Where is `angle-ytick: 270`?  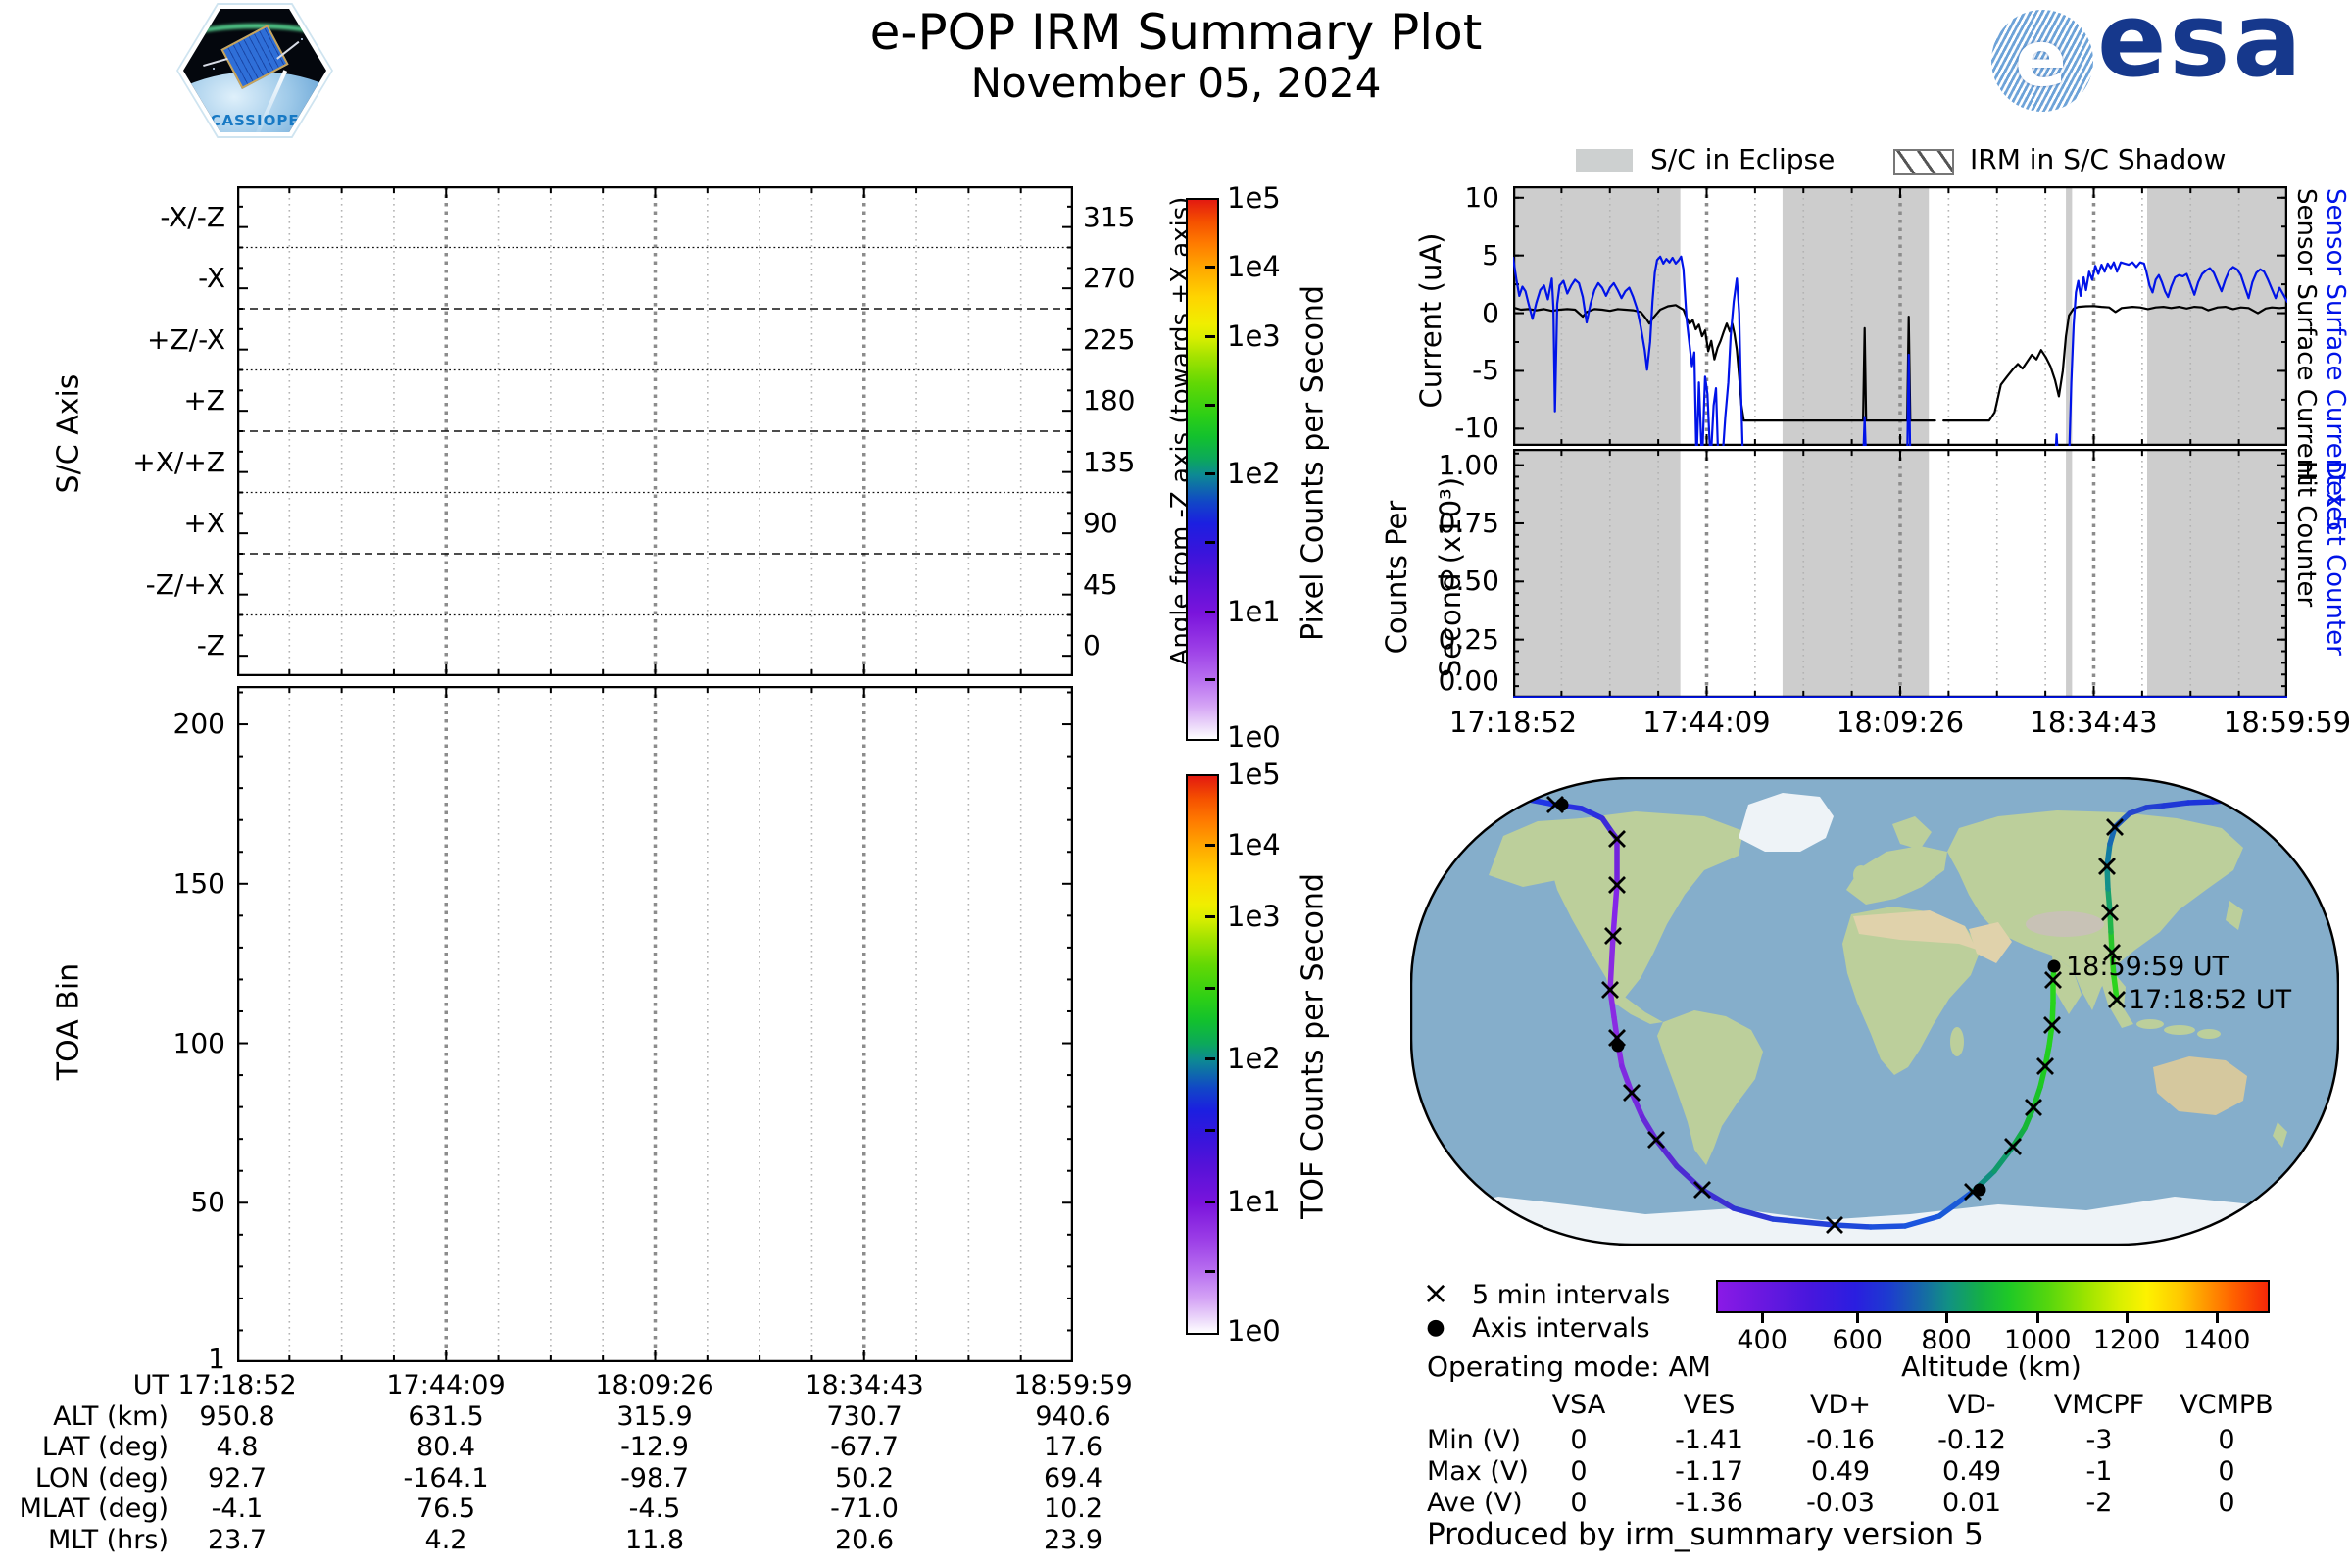 angle-ytick: 270 is located at coordinates (1109, 278).